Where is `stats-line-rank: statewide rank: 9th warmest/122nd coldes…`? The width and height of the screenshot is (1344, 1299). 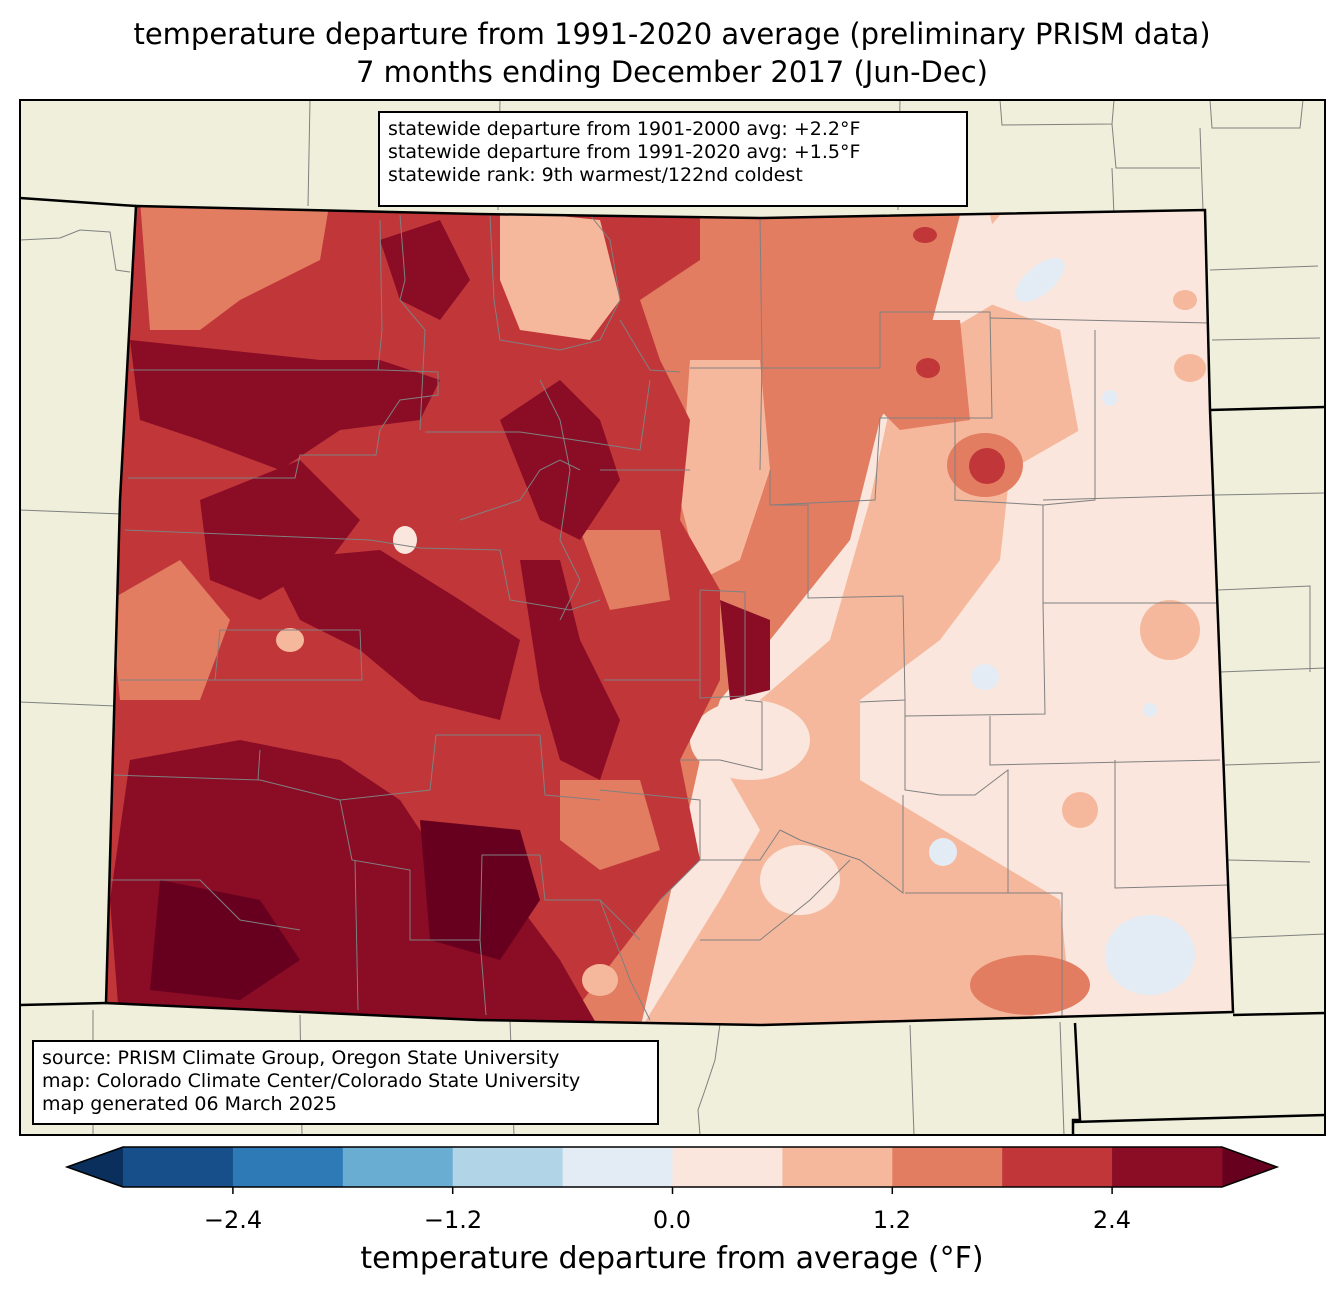
stats-line-rank: statewide rank: 9th warmest/122nd coldes… is located at coordinates (595, 175).